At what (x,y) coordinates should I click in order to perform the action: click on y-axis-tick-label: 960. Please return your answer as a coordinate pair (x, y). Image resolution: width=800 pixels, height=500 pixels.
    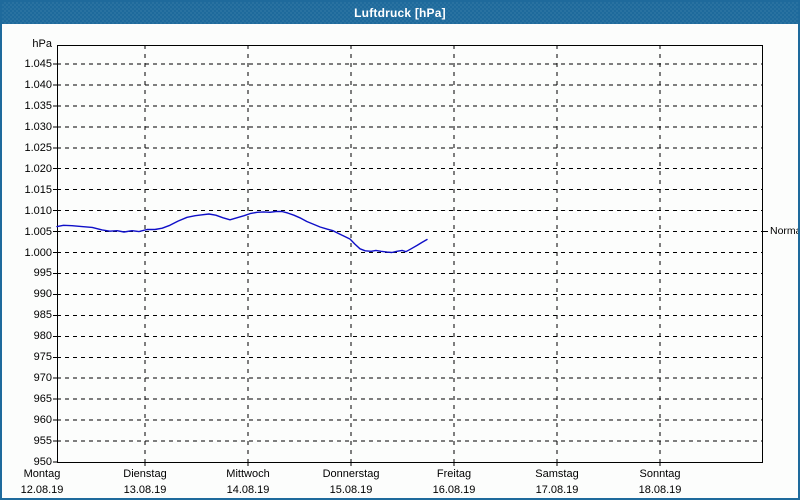
    Looking at the image, I should click on (42, 420).